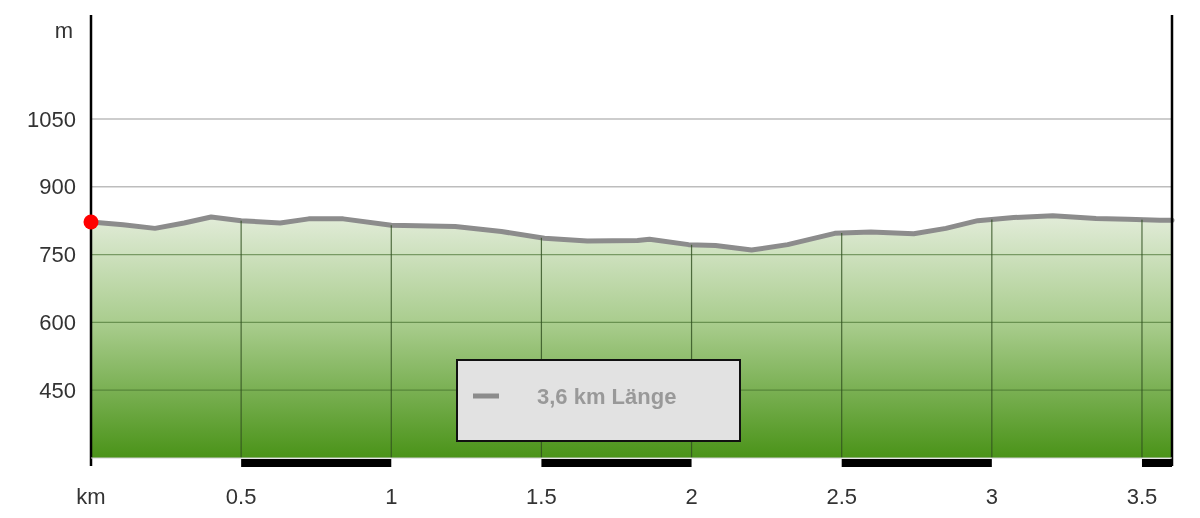 This screenshot has width=1200, height=518. What do you see at coordinates (841, 496) in the screenshot?
I see `x-tick-label: 2.5` at bounding box center [841, 496].